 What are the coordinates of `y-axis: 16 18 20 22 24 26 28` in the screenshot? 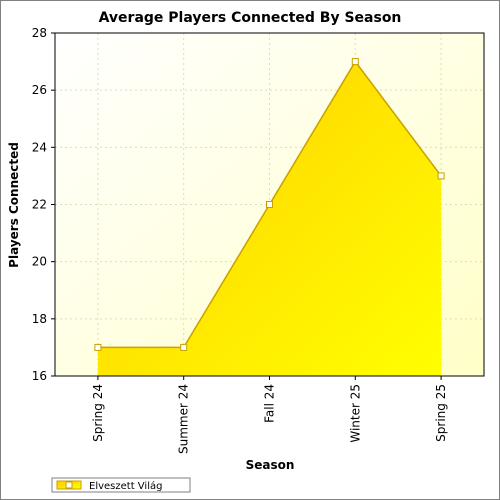 It's located at (43, 204).